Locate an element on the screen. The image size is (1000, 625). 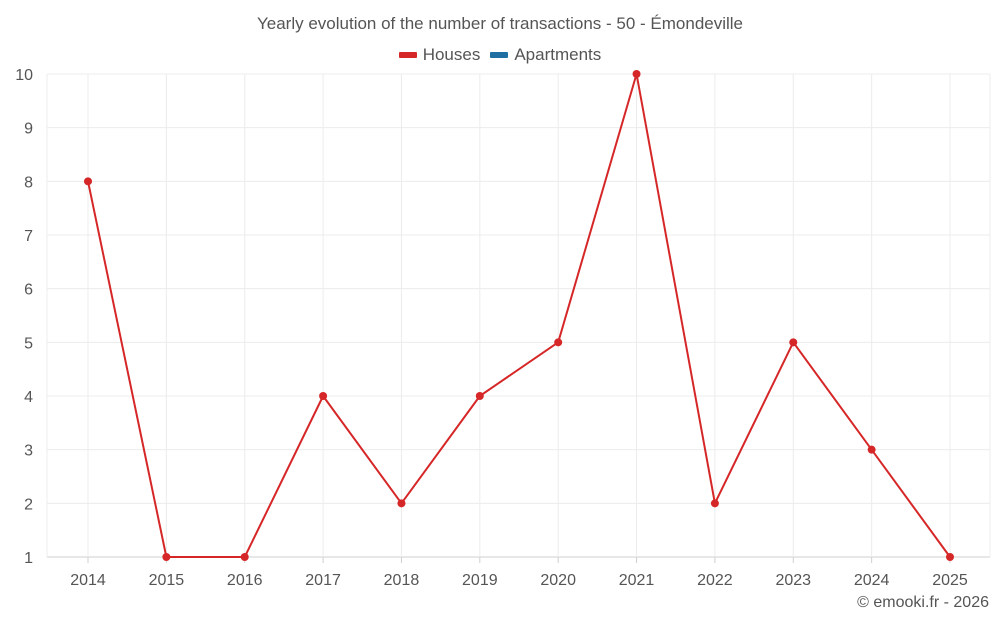
y-tick-label: 1 is located at coordinates (28, 558).